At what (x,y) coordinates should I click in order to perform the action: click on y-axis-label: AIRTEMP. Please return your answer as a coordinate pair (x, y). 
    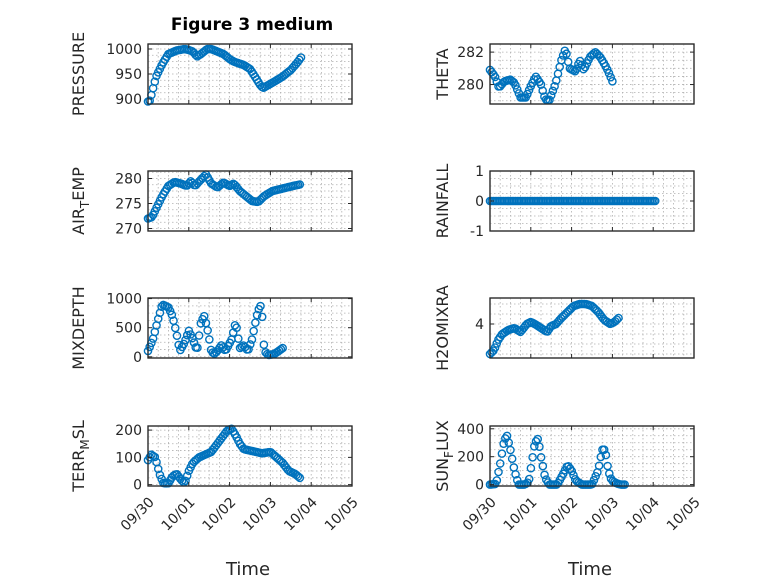
    Looking at the image, I should click on (80, 201).